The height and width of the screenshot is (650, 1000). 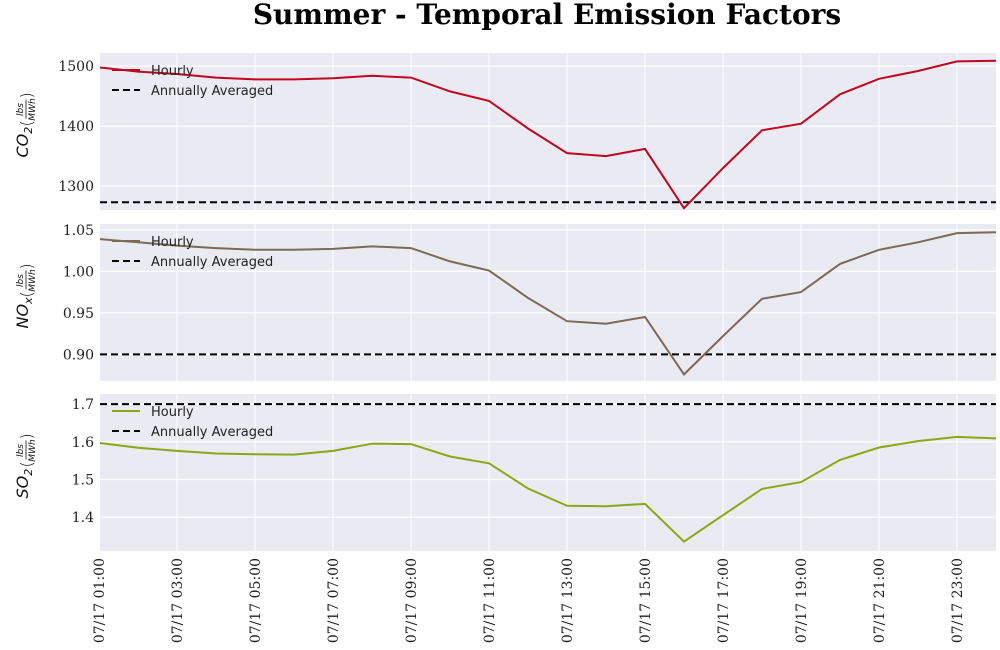 I want to click on x-tick-label: 07/17 09:00, so click(x=412, y=600).